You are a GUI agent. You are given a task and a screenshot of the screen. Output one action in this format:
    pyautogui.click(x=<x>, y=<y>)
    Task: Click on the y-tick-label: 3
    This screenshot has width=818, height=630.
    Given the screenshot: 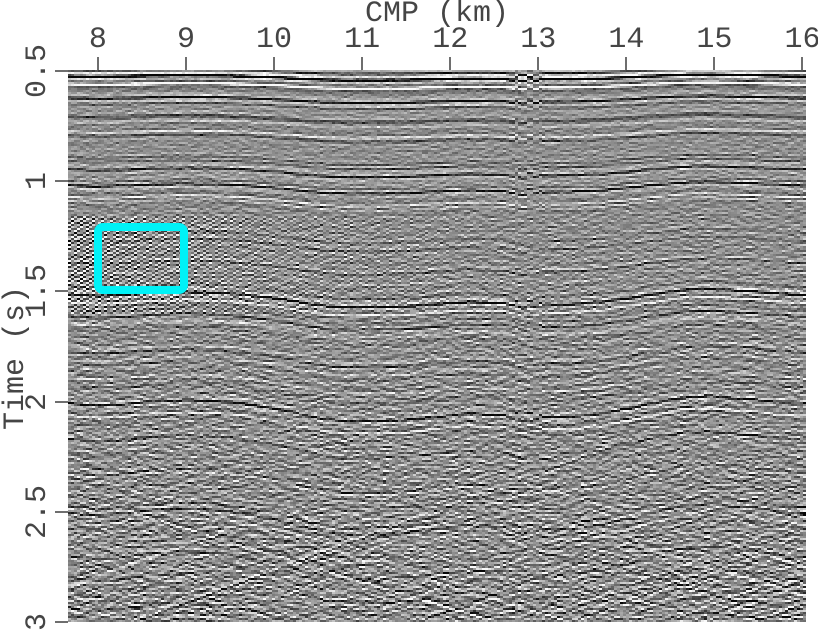 What is the action you would take?
    pyautogui.click(x=38, y=621)
    